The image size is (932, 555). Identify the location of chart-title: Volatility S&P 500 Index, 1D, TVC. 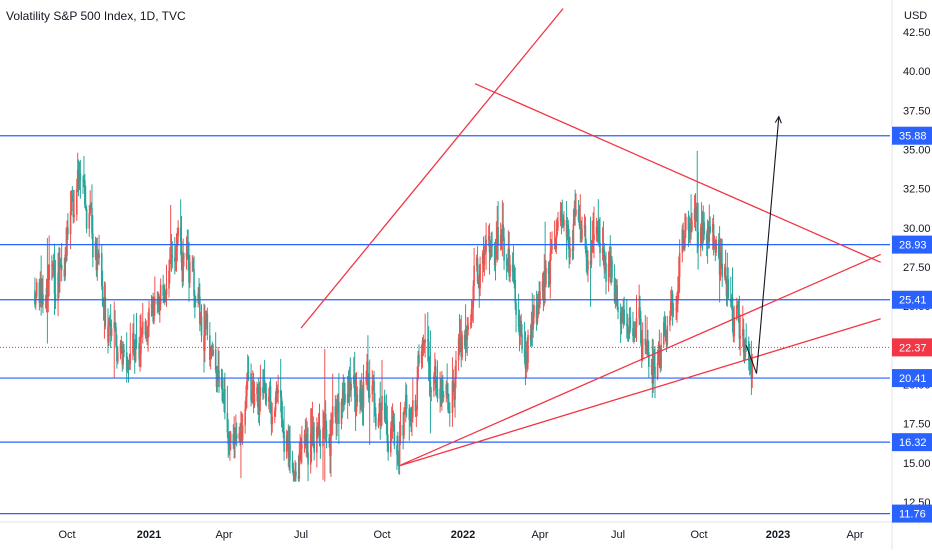
(96, 16).